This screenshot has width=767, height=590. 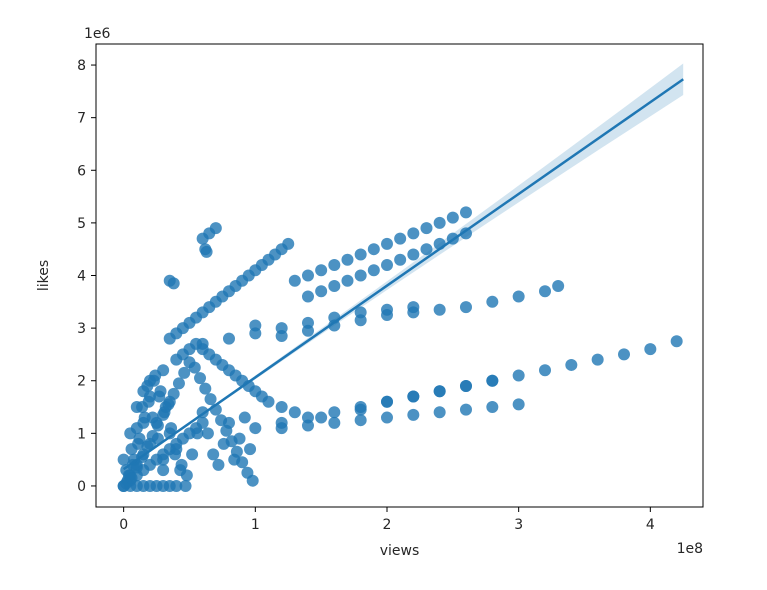 What do you see at coordinates (81, 277) in the screenshot?
I see `y-tick-label: 4` at bounding box center [81, 277].